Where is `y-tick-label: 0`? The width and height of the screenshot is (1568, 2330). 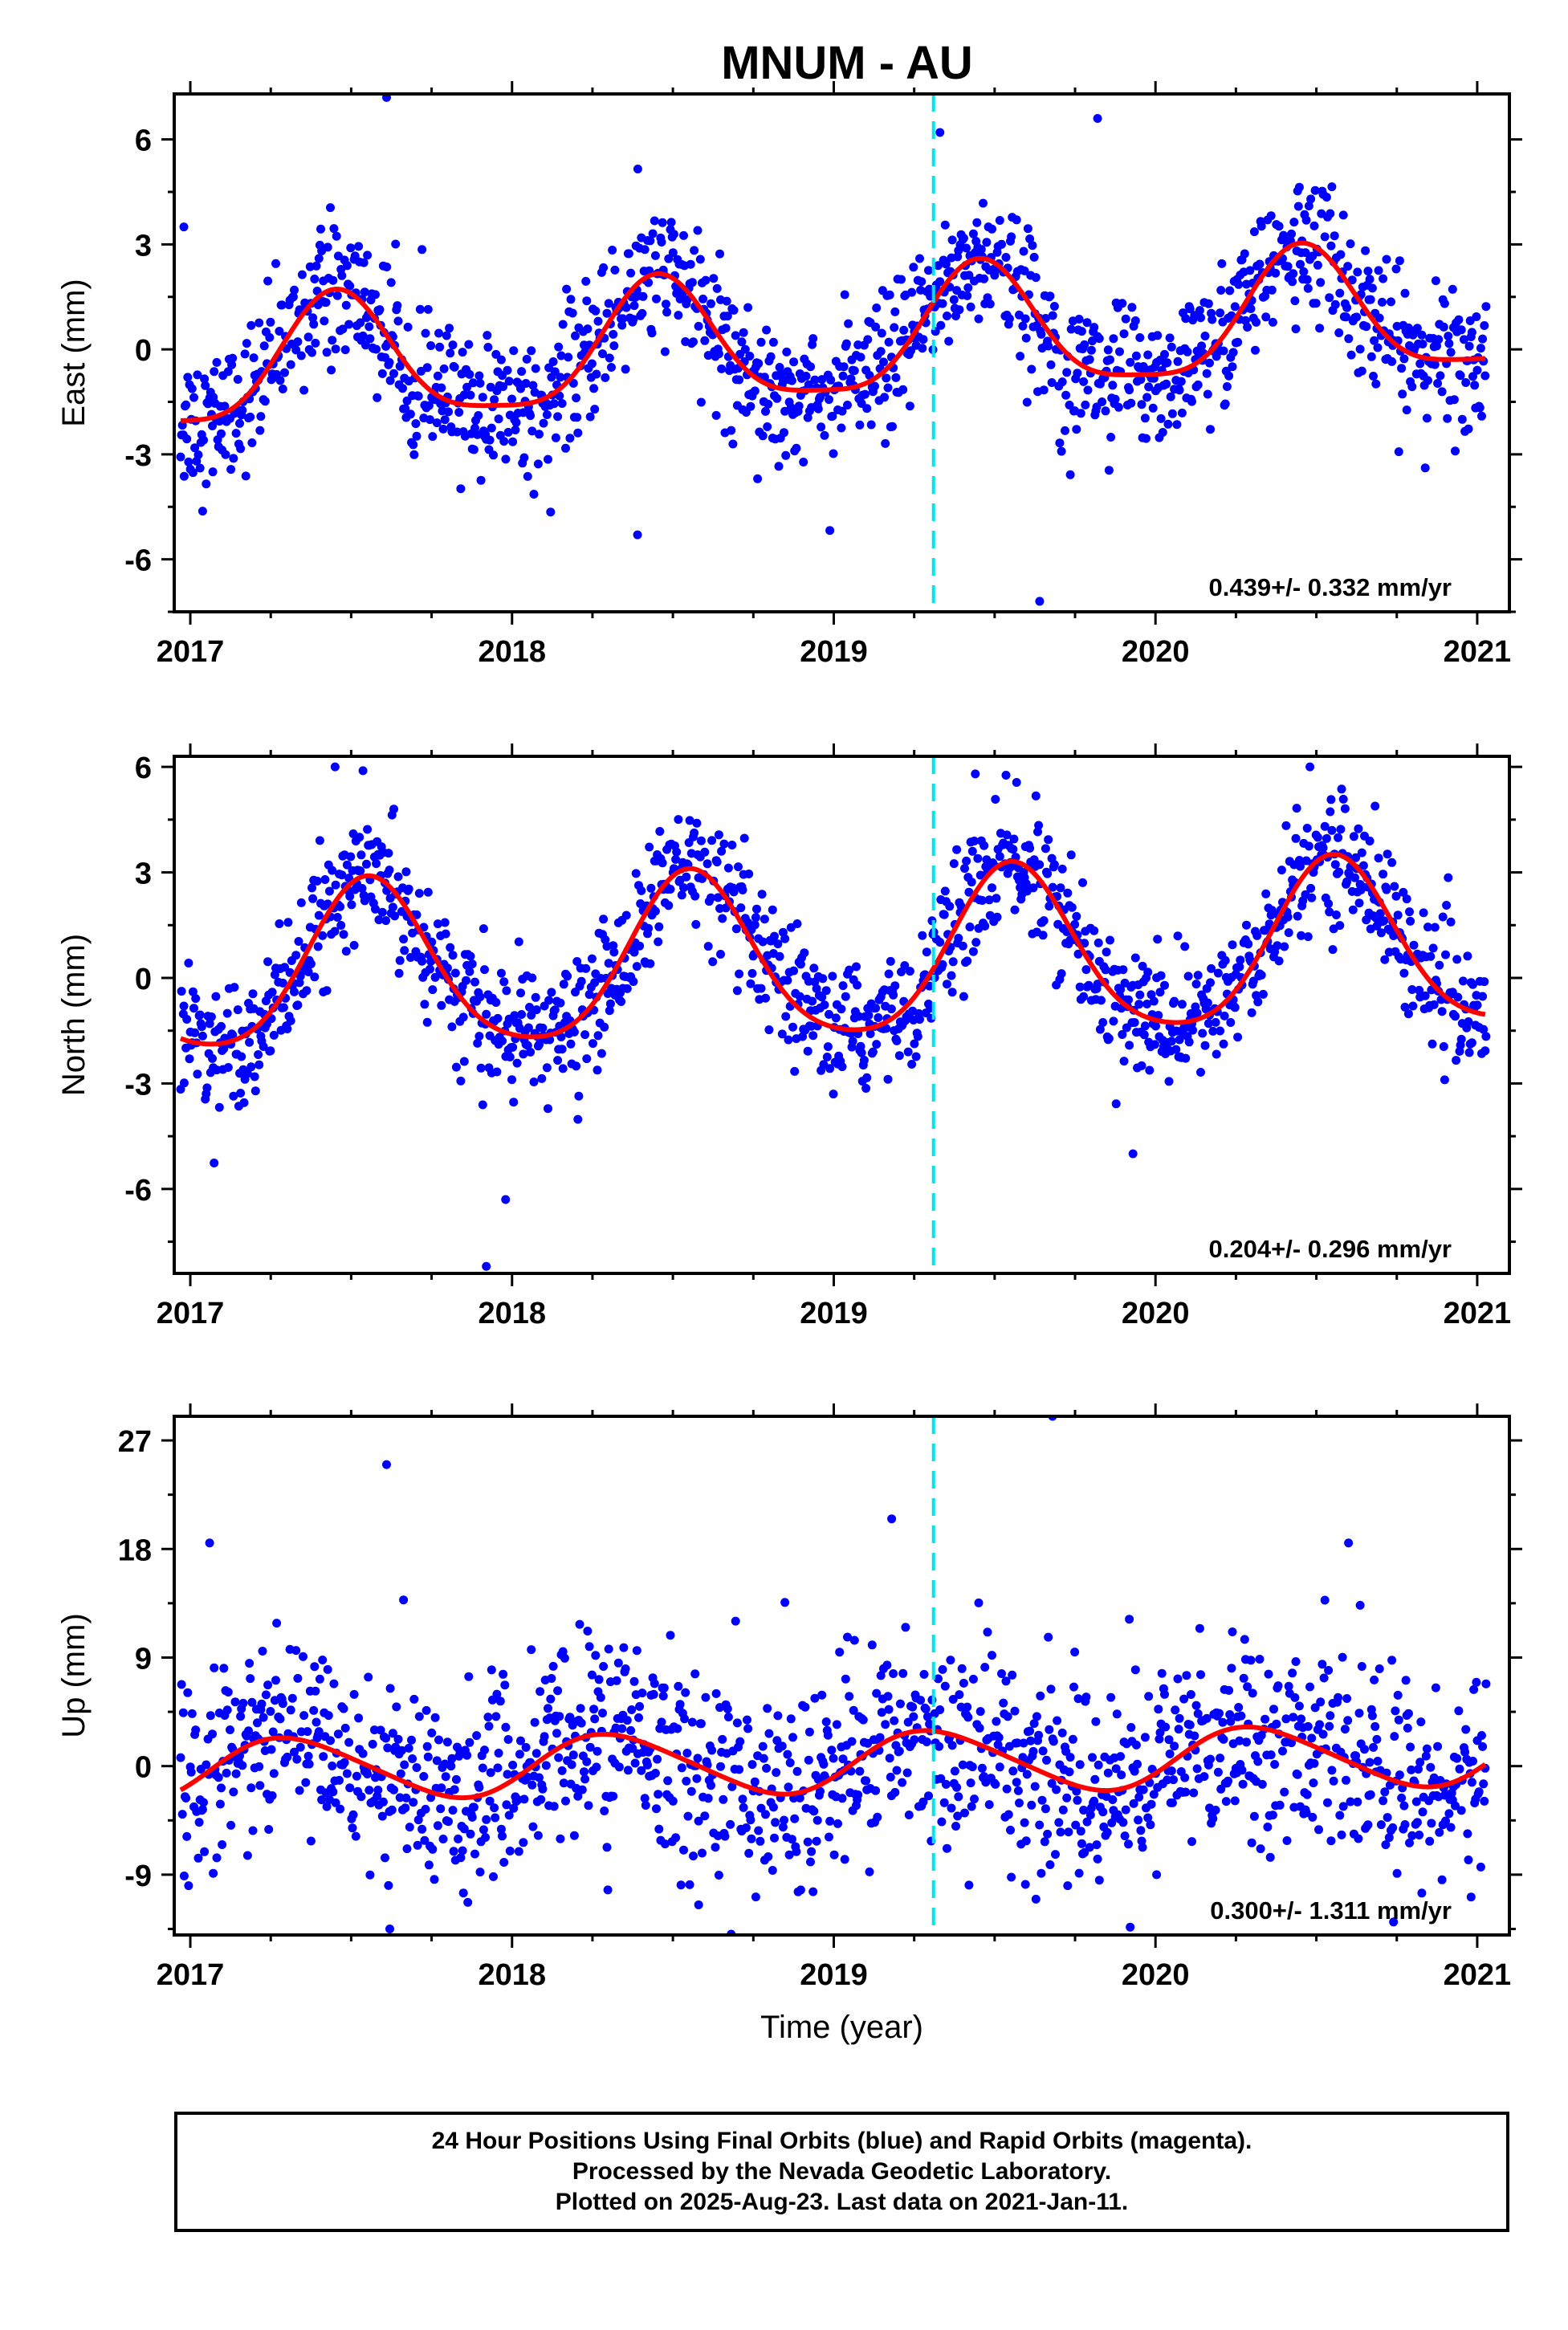 y-tick-label: 0 is located at coordinates (143, 979).